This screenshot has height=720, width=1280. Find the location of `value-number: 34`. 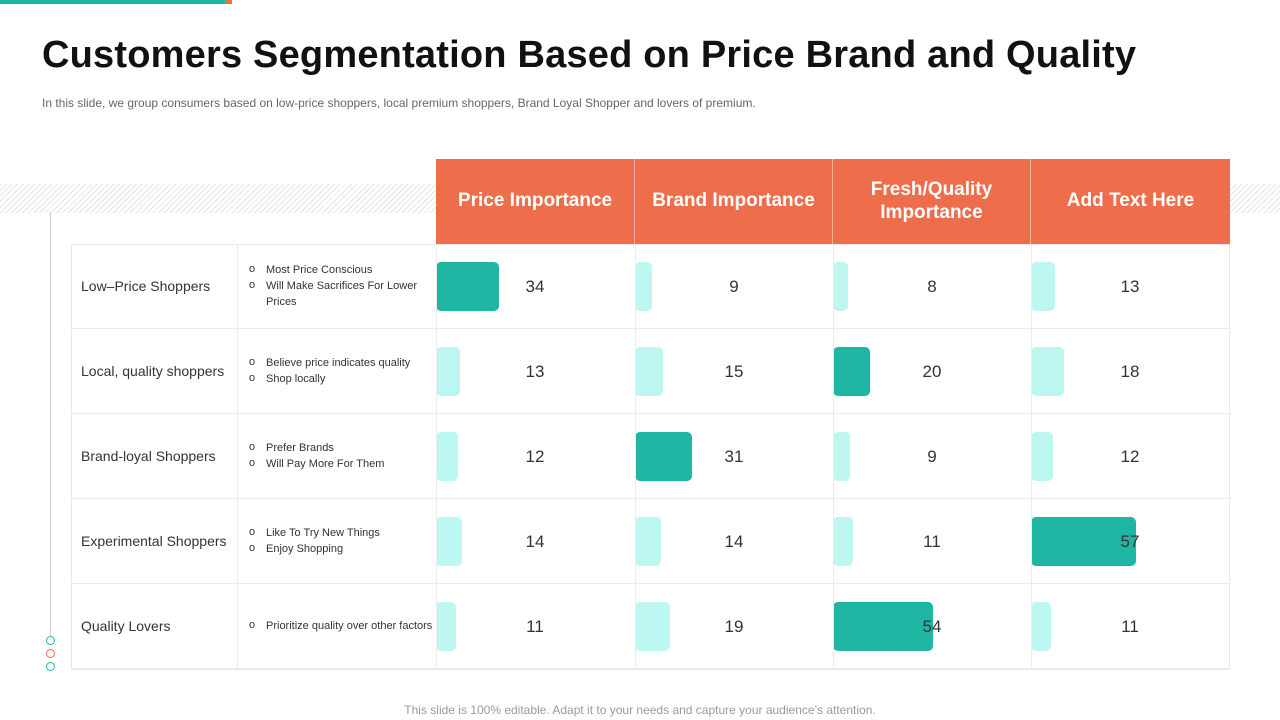

value-number: 34 is located at coordinates (535, 286).